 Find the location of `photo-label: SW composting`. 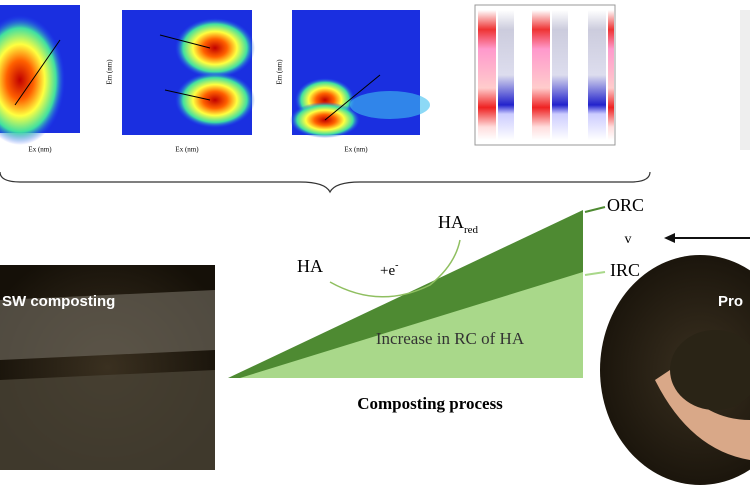

photo-label: SW composting is located at coordinates (58, 301).